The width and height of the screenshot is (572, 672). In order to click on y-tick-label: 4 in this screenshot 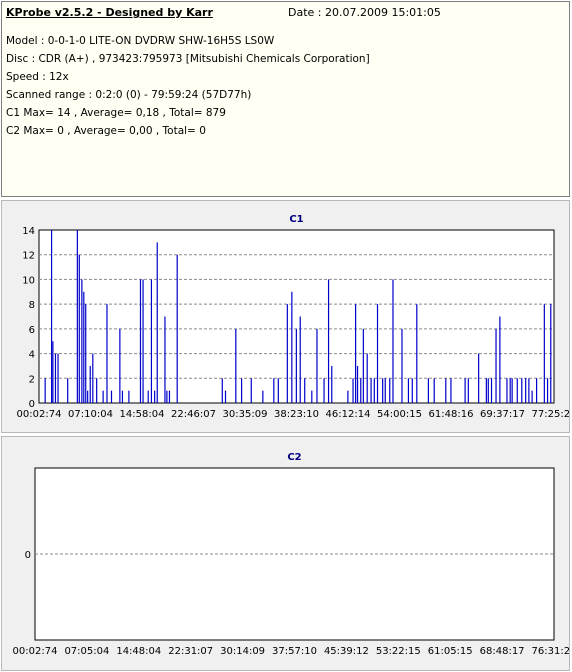, I will do `click(32, 355)`.